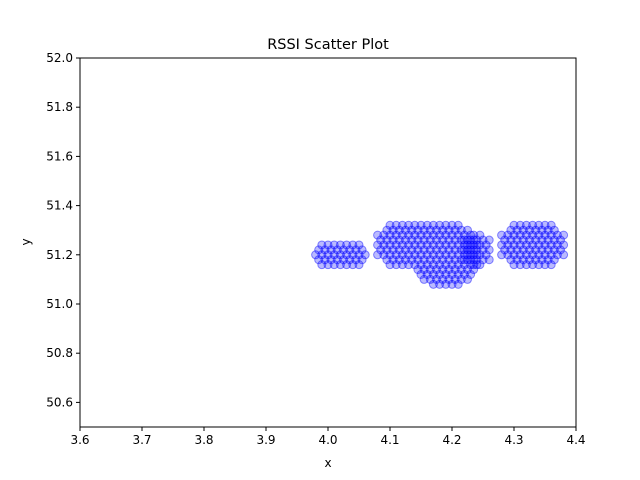 Image resolution: width=640 pixels, height=480 pixels. I want to click on x-axis-label: x, so click(327, 463).